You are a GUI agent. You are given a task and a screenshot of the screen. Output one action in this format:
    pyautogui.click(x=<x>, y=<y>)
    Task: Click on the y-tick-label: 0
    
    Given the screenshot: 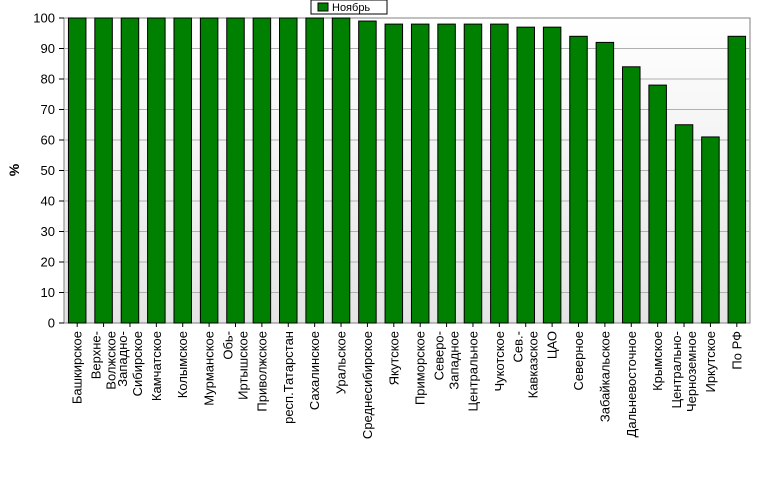 What is the action you would take?
    pyautogui.click(x=51, y=323)
    